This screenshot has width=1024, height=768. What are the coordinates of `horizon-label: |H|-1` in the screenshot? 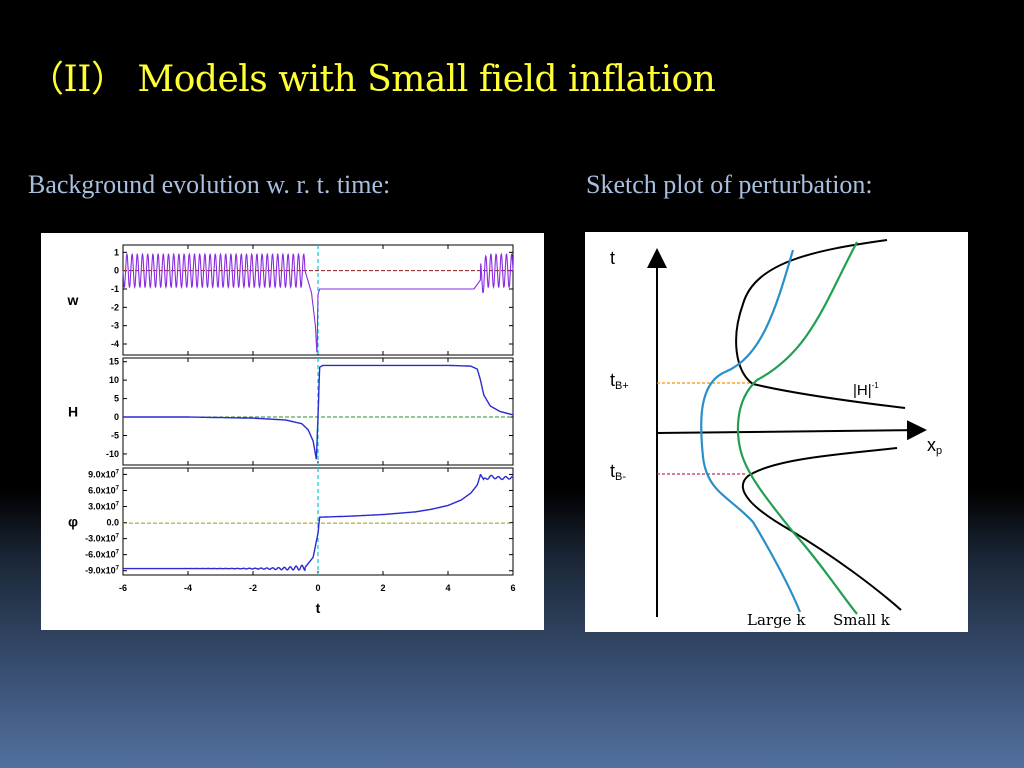 It's located at (866, 390).